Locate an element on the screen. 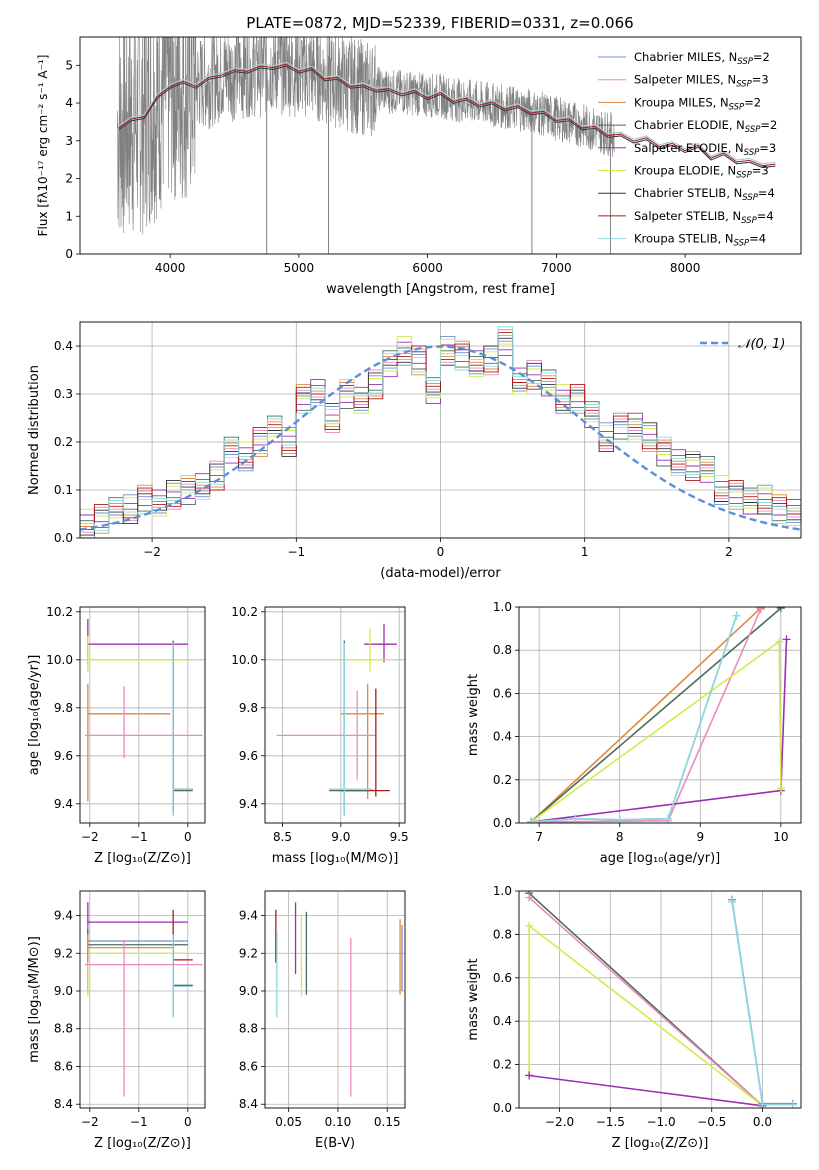  x-tick-label: 8 is located at coordinates (620, 837).